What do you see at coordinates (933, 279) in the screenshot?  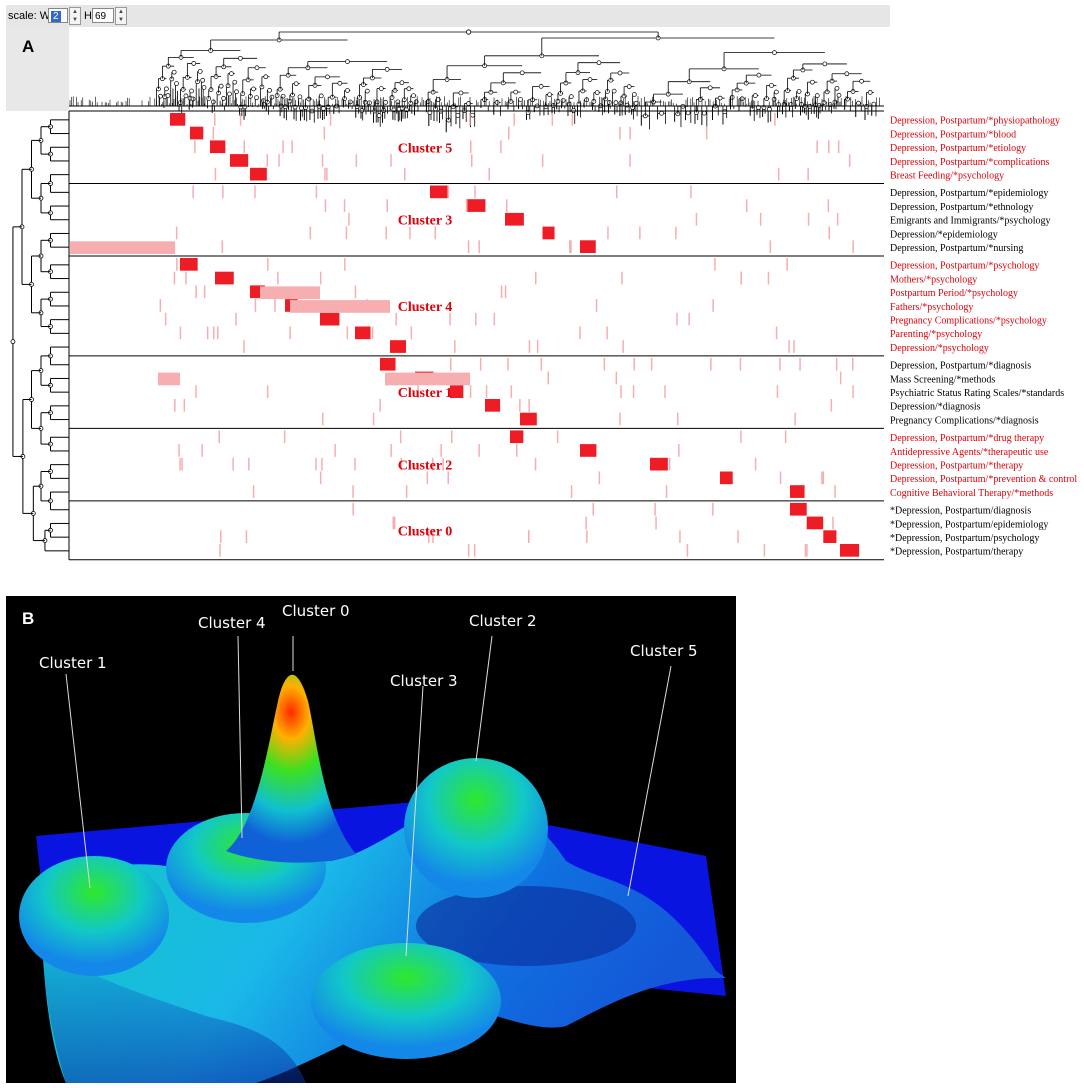 I see `term-label: Mothers/*psychology` at bounding box center [933, 279].